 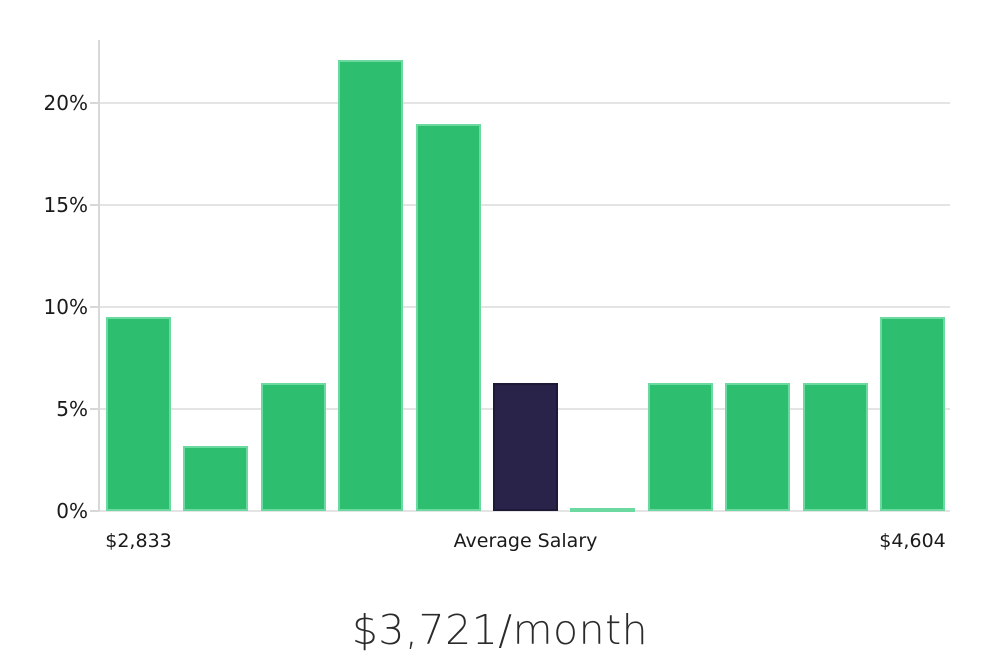 What do you see at coordinates (524, 205) in the screenshot?
I see `gridline-15%` at bounding box center [524, 205].